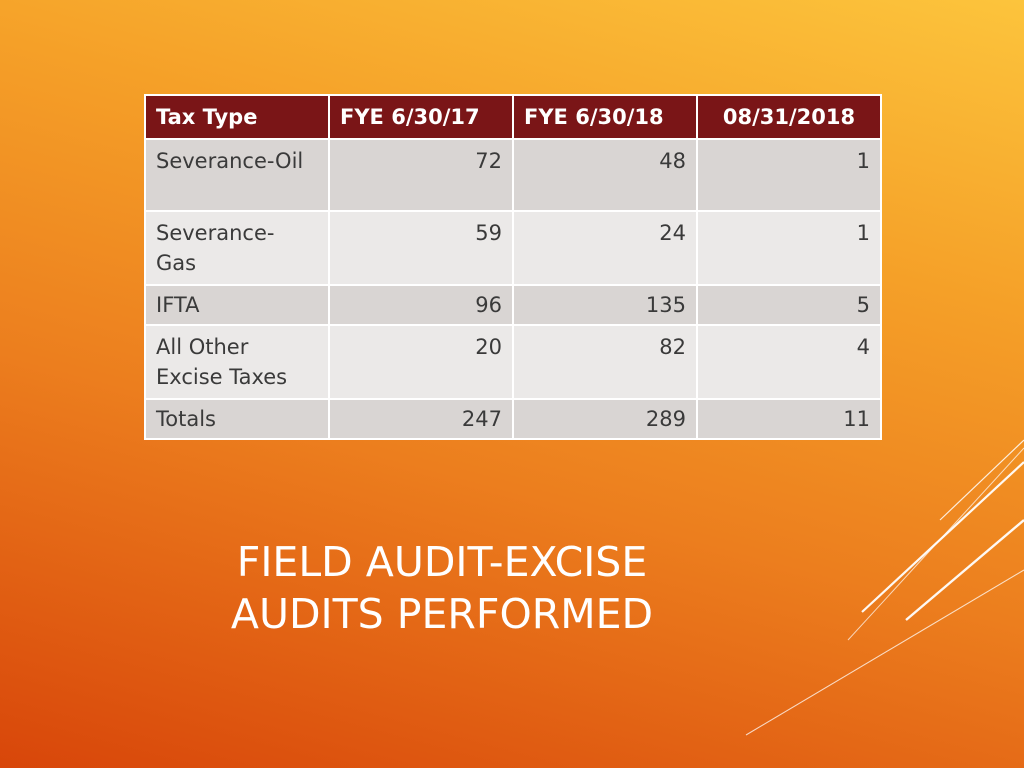 The width and height of the screenshot is (1024, 768). I want to click on header-fye-2018: FYE 6/30/18, so click(605, 117).